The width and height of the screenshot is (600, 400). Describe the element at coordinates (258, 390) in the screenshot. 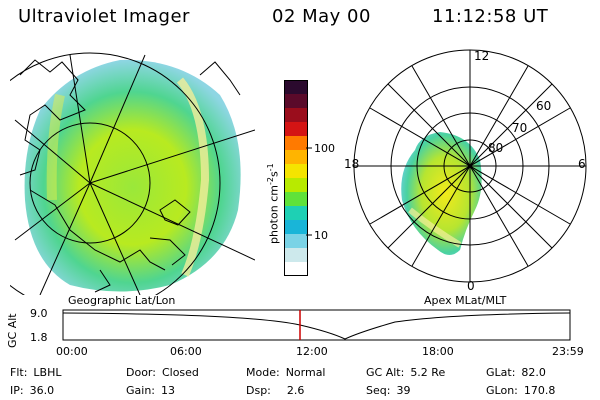

I see `dsp-key: Dsp:` at that location.